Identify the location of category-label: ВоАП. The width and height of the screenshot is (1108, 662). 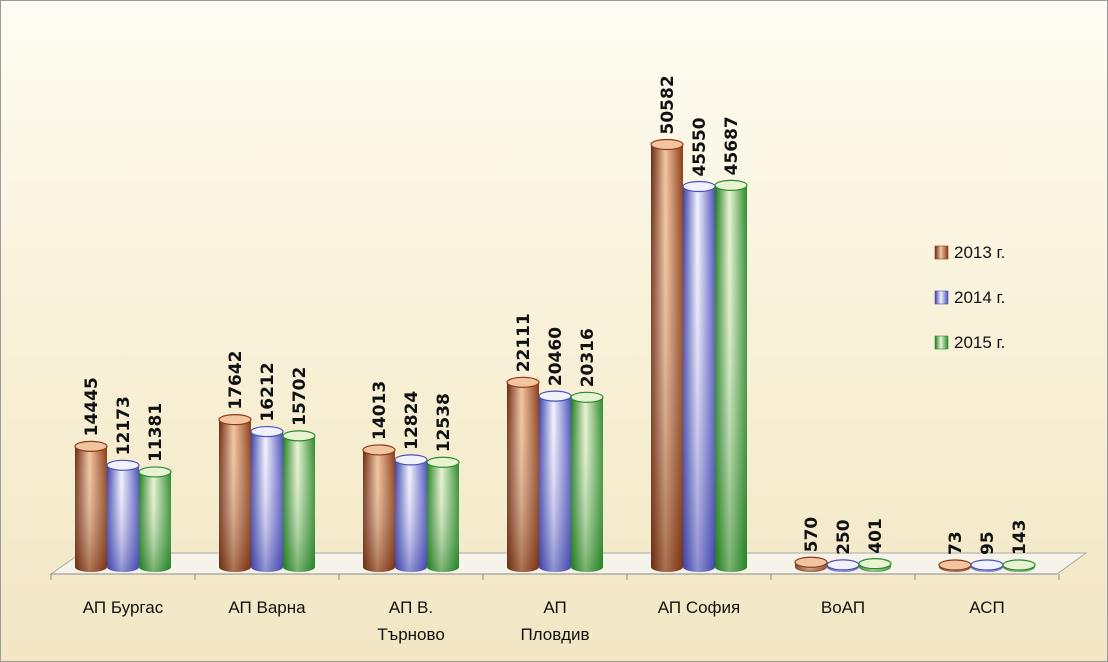
(843, 607).